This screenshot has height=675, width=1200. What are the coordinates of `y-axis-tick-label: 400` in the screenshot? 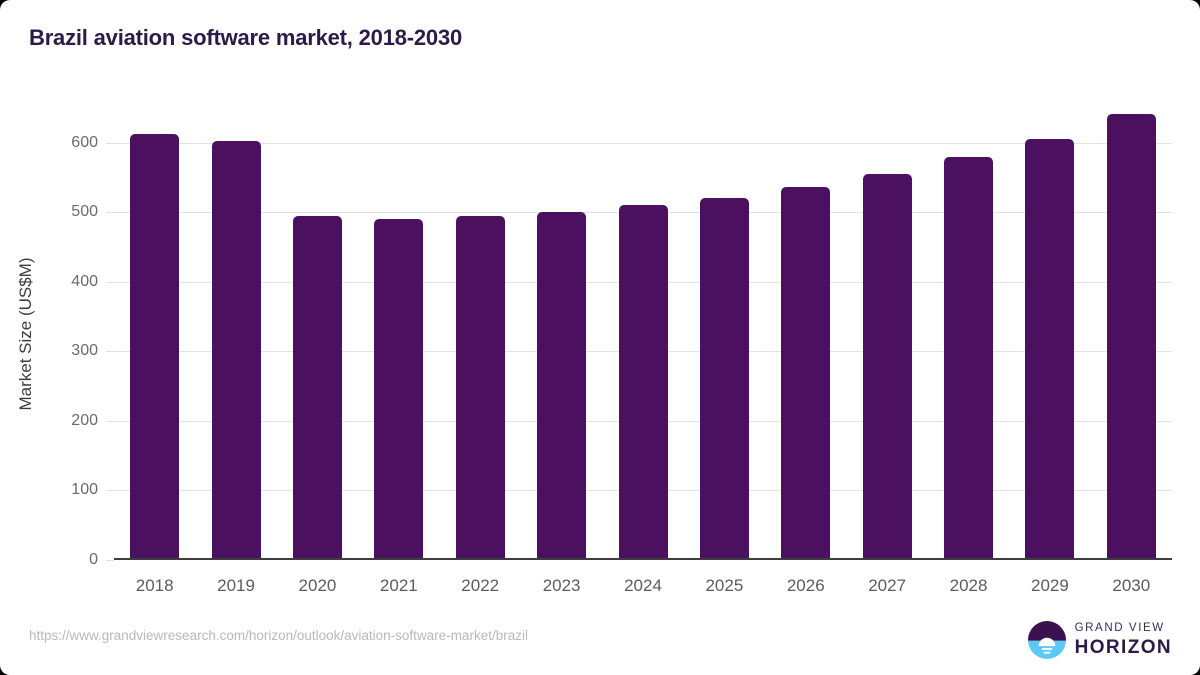 It's located at (84, 281).